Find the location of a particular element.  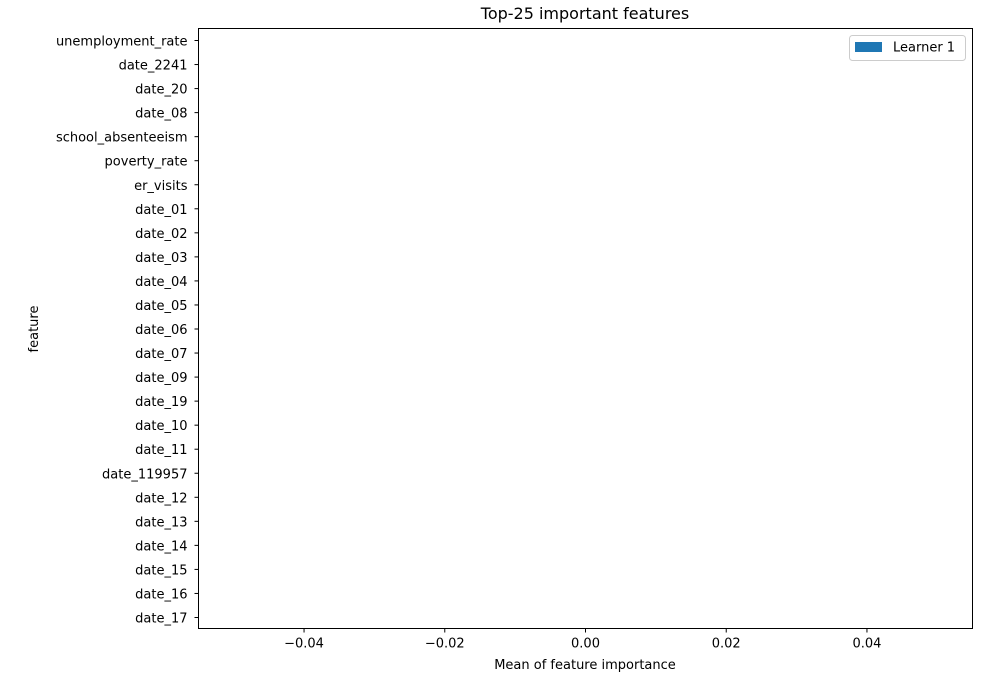

y-tick-label: date_17 is located at coordinates (161, 619).